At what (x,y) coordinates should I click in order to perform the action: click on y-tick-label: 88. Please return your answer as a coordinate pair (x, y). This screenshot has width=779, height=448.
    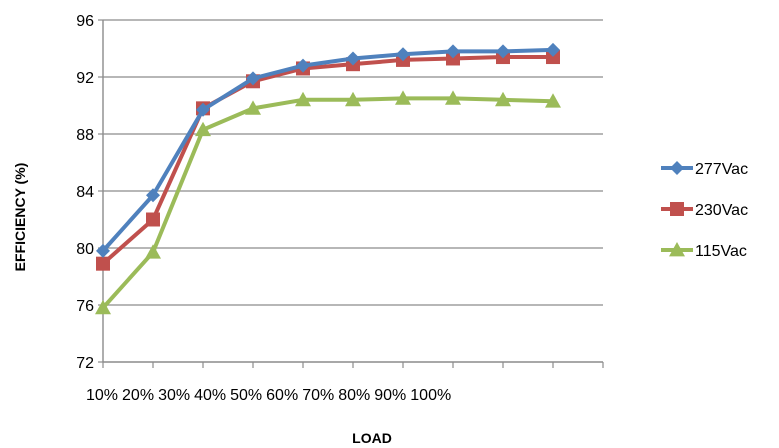
    Looking at the image, I should click on (85, 135).